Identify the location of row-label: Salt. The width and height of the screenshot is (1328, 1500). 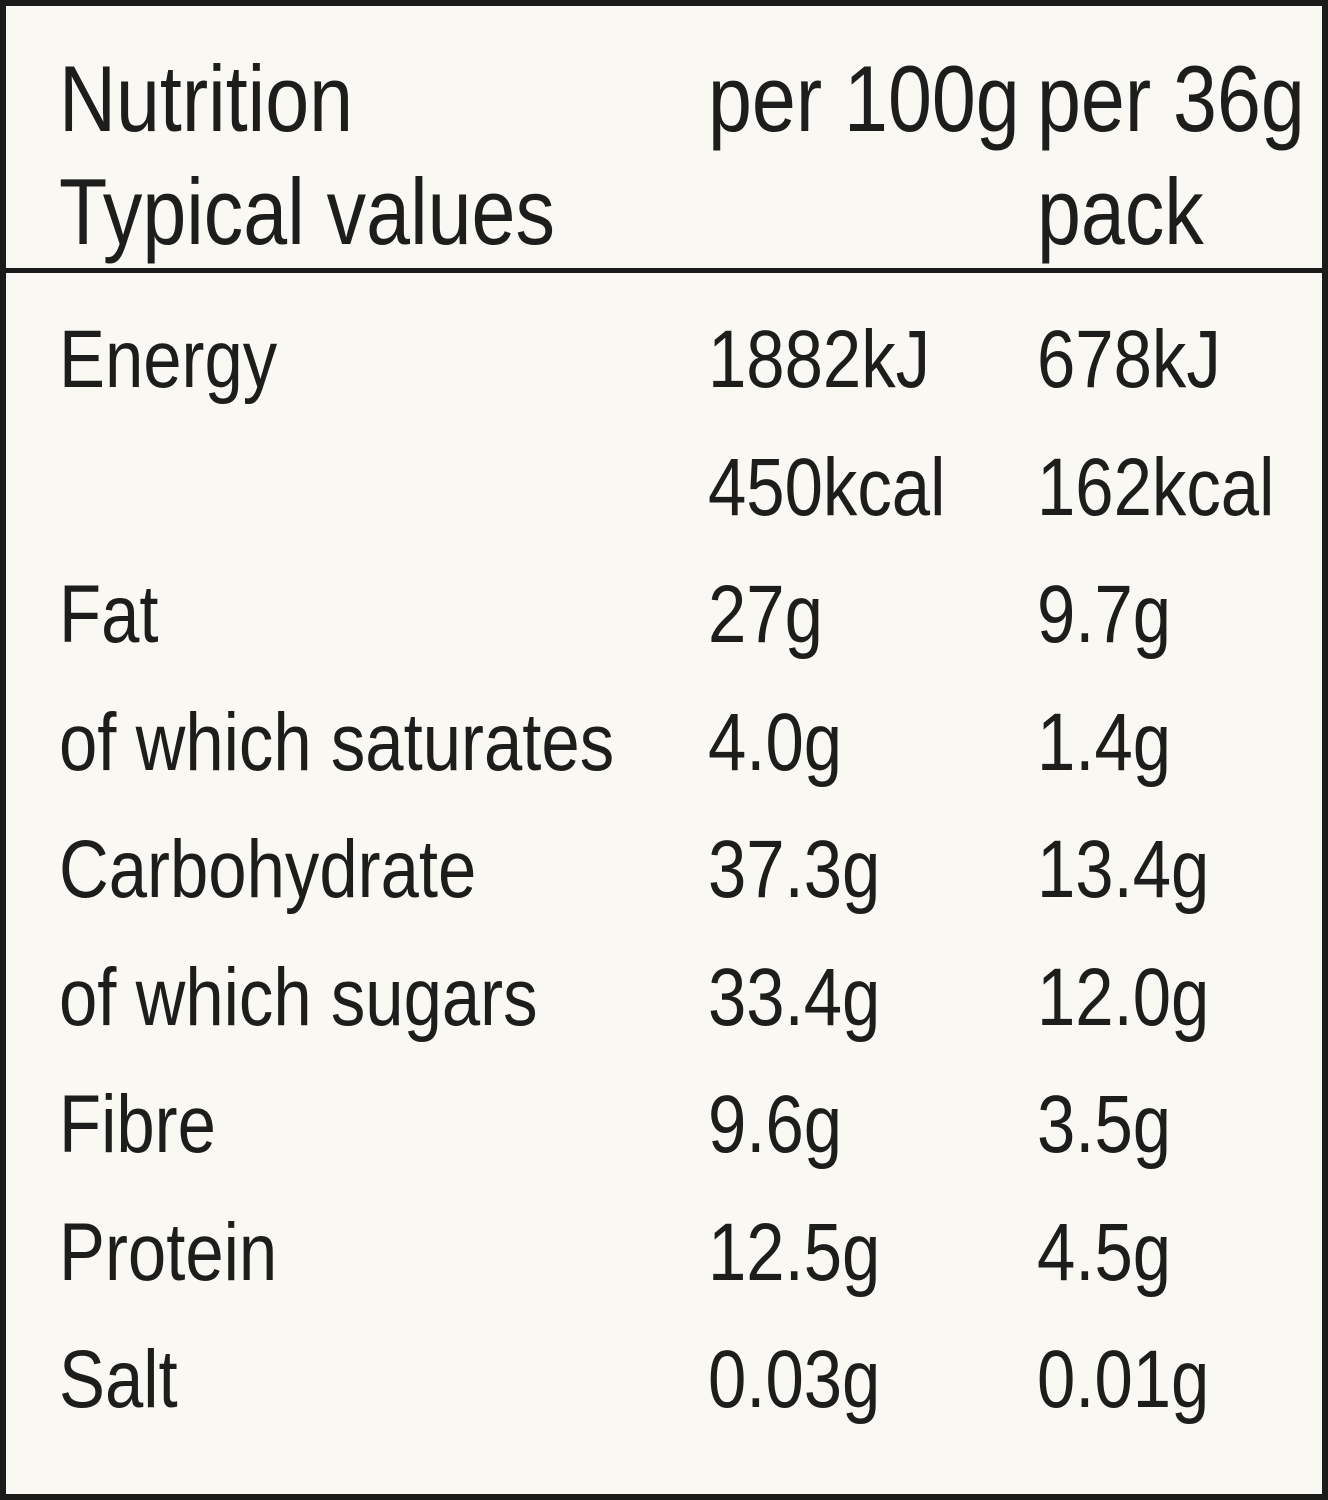
(118, 1379).